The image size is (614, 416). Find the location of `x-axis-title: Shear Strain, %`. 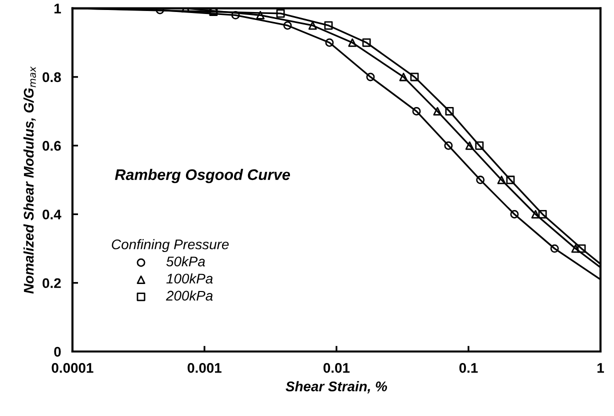

x-axis-title: Shear Strain, % is located at coordinates (337, 387).